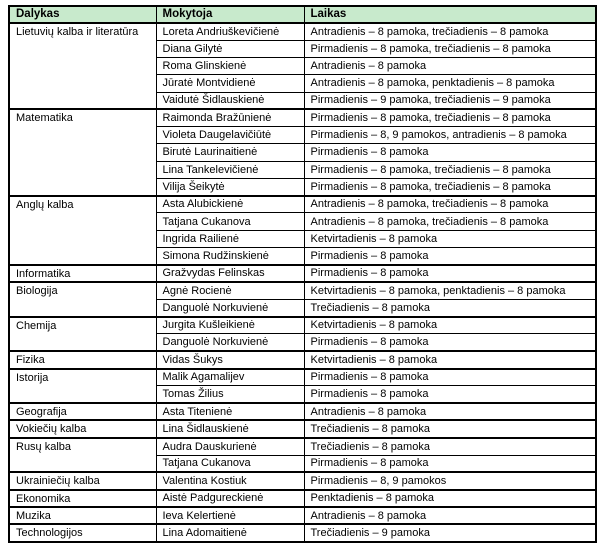  Describe the element at coordinates (230, 204) in the screenshot. I see `teacher-cell: Asta Alubickienė` at that location.